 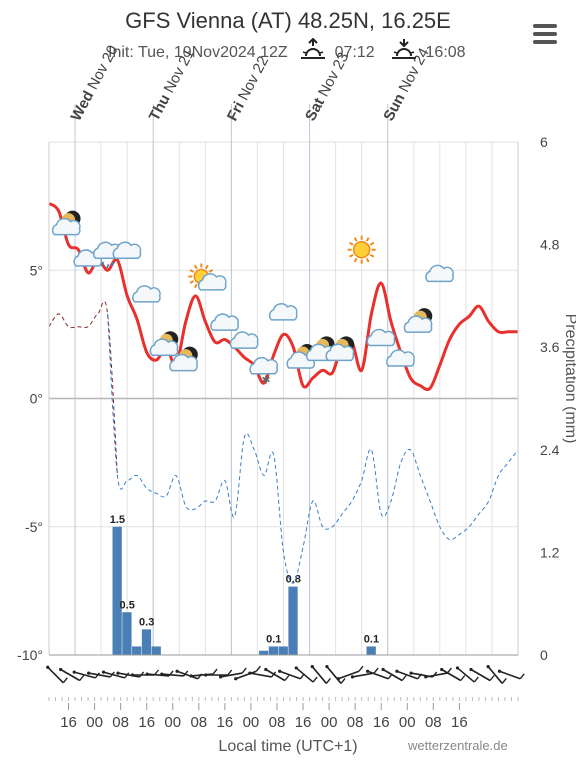 I want to click on day-label: Sun Nov 24, so click(x=406, y=84).